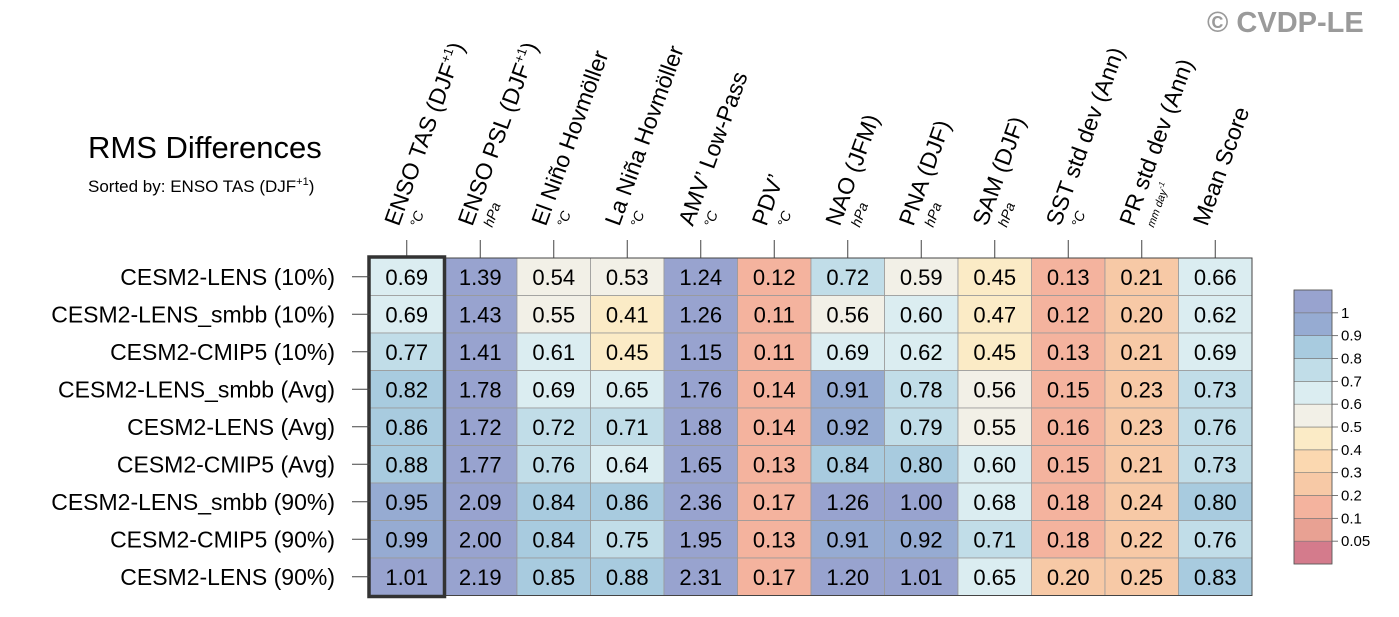  What do you see at coordinates (1351, 473) in the screenshot?
I see `colorbar-label: 0.3` at bounding box center [1351, 473].